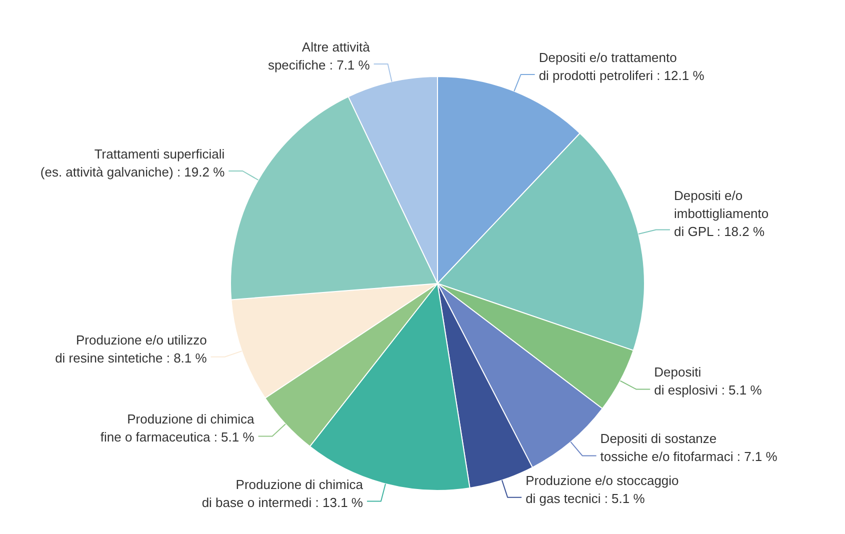 This screenshot has height=534, width=845. What do you see at coordinates (689, 447) in the screenshot?
I see `slice-label: Depositi di sostanze tossiche e/o fitofarmaci : 7.1 %` at bounding box center [689, 447].